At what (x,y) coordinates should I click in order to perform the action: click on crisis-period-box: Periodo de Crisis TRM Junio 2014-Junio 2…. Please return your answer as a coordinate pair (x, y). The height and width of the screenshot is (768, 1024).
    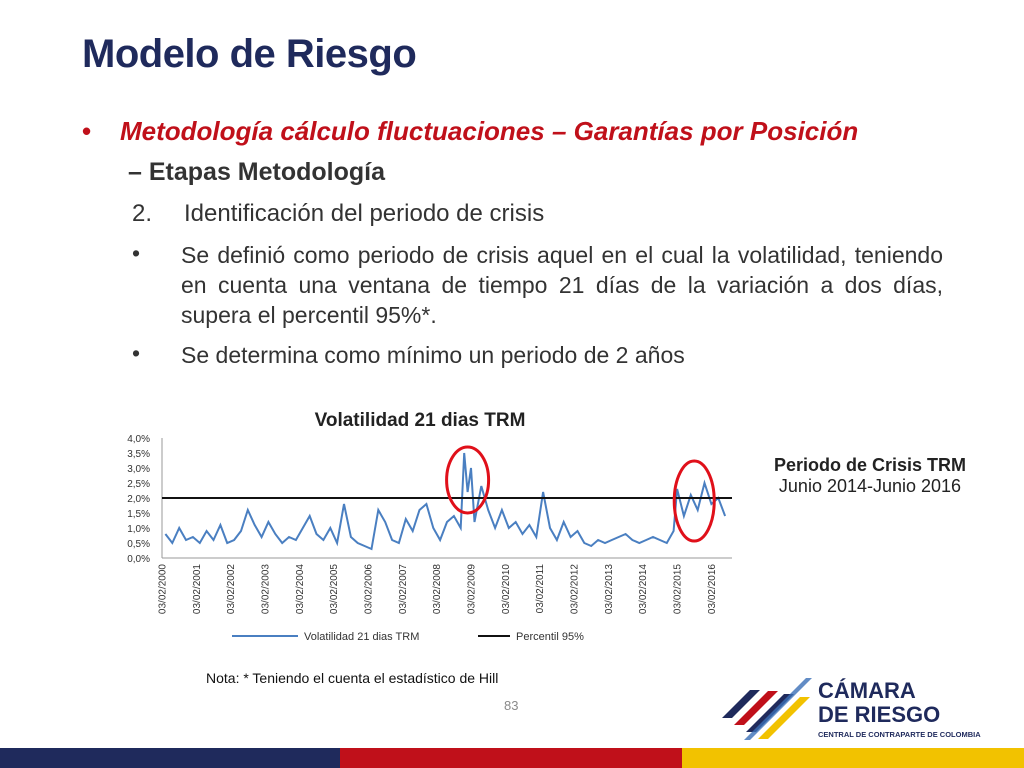
    Looking at the image, I should click on (870, 476).